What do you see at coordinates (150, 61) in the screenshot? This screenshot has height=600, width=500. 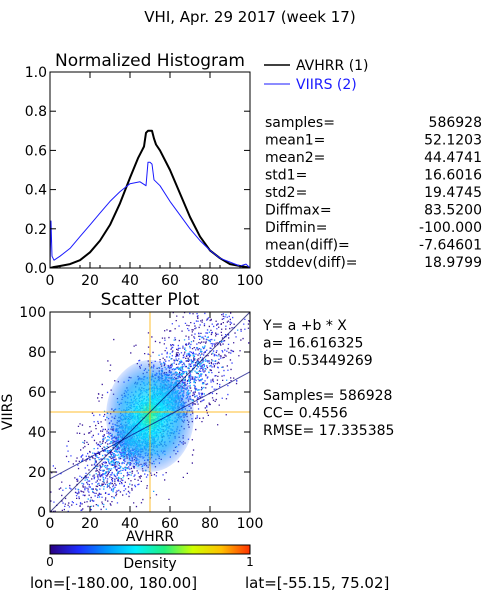 I see `histogram-title: Normalized Histogram` at bounding box center [150, 61].